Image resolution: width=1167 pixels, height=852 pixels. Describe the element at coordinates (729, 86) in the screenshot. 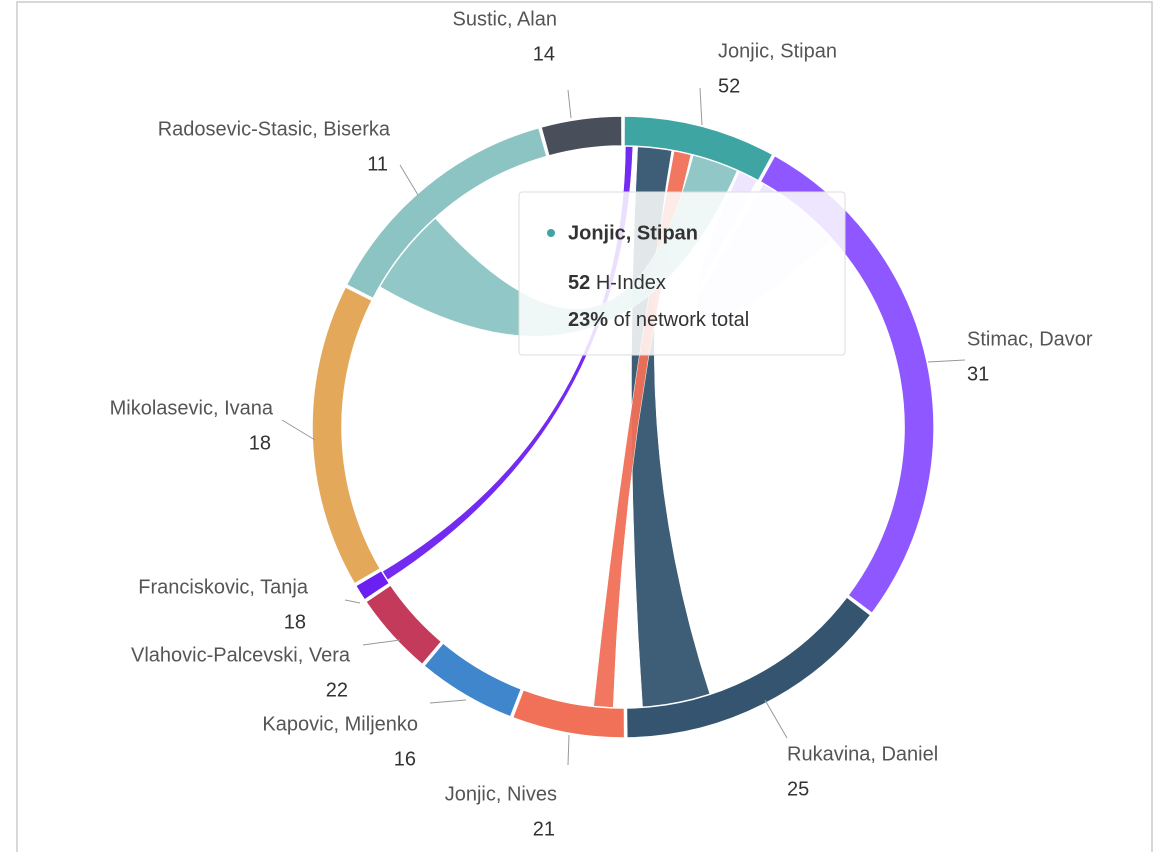

I see `node-value: 52` at that location.